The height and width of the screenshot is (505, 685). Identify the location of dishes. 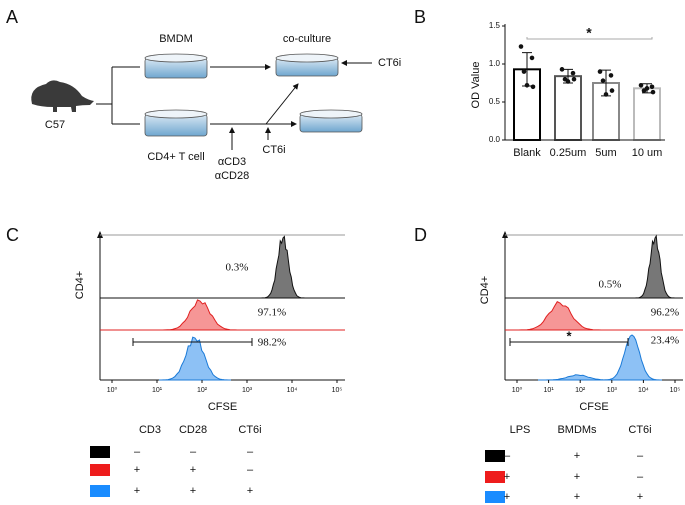
(253, 95).